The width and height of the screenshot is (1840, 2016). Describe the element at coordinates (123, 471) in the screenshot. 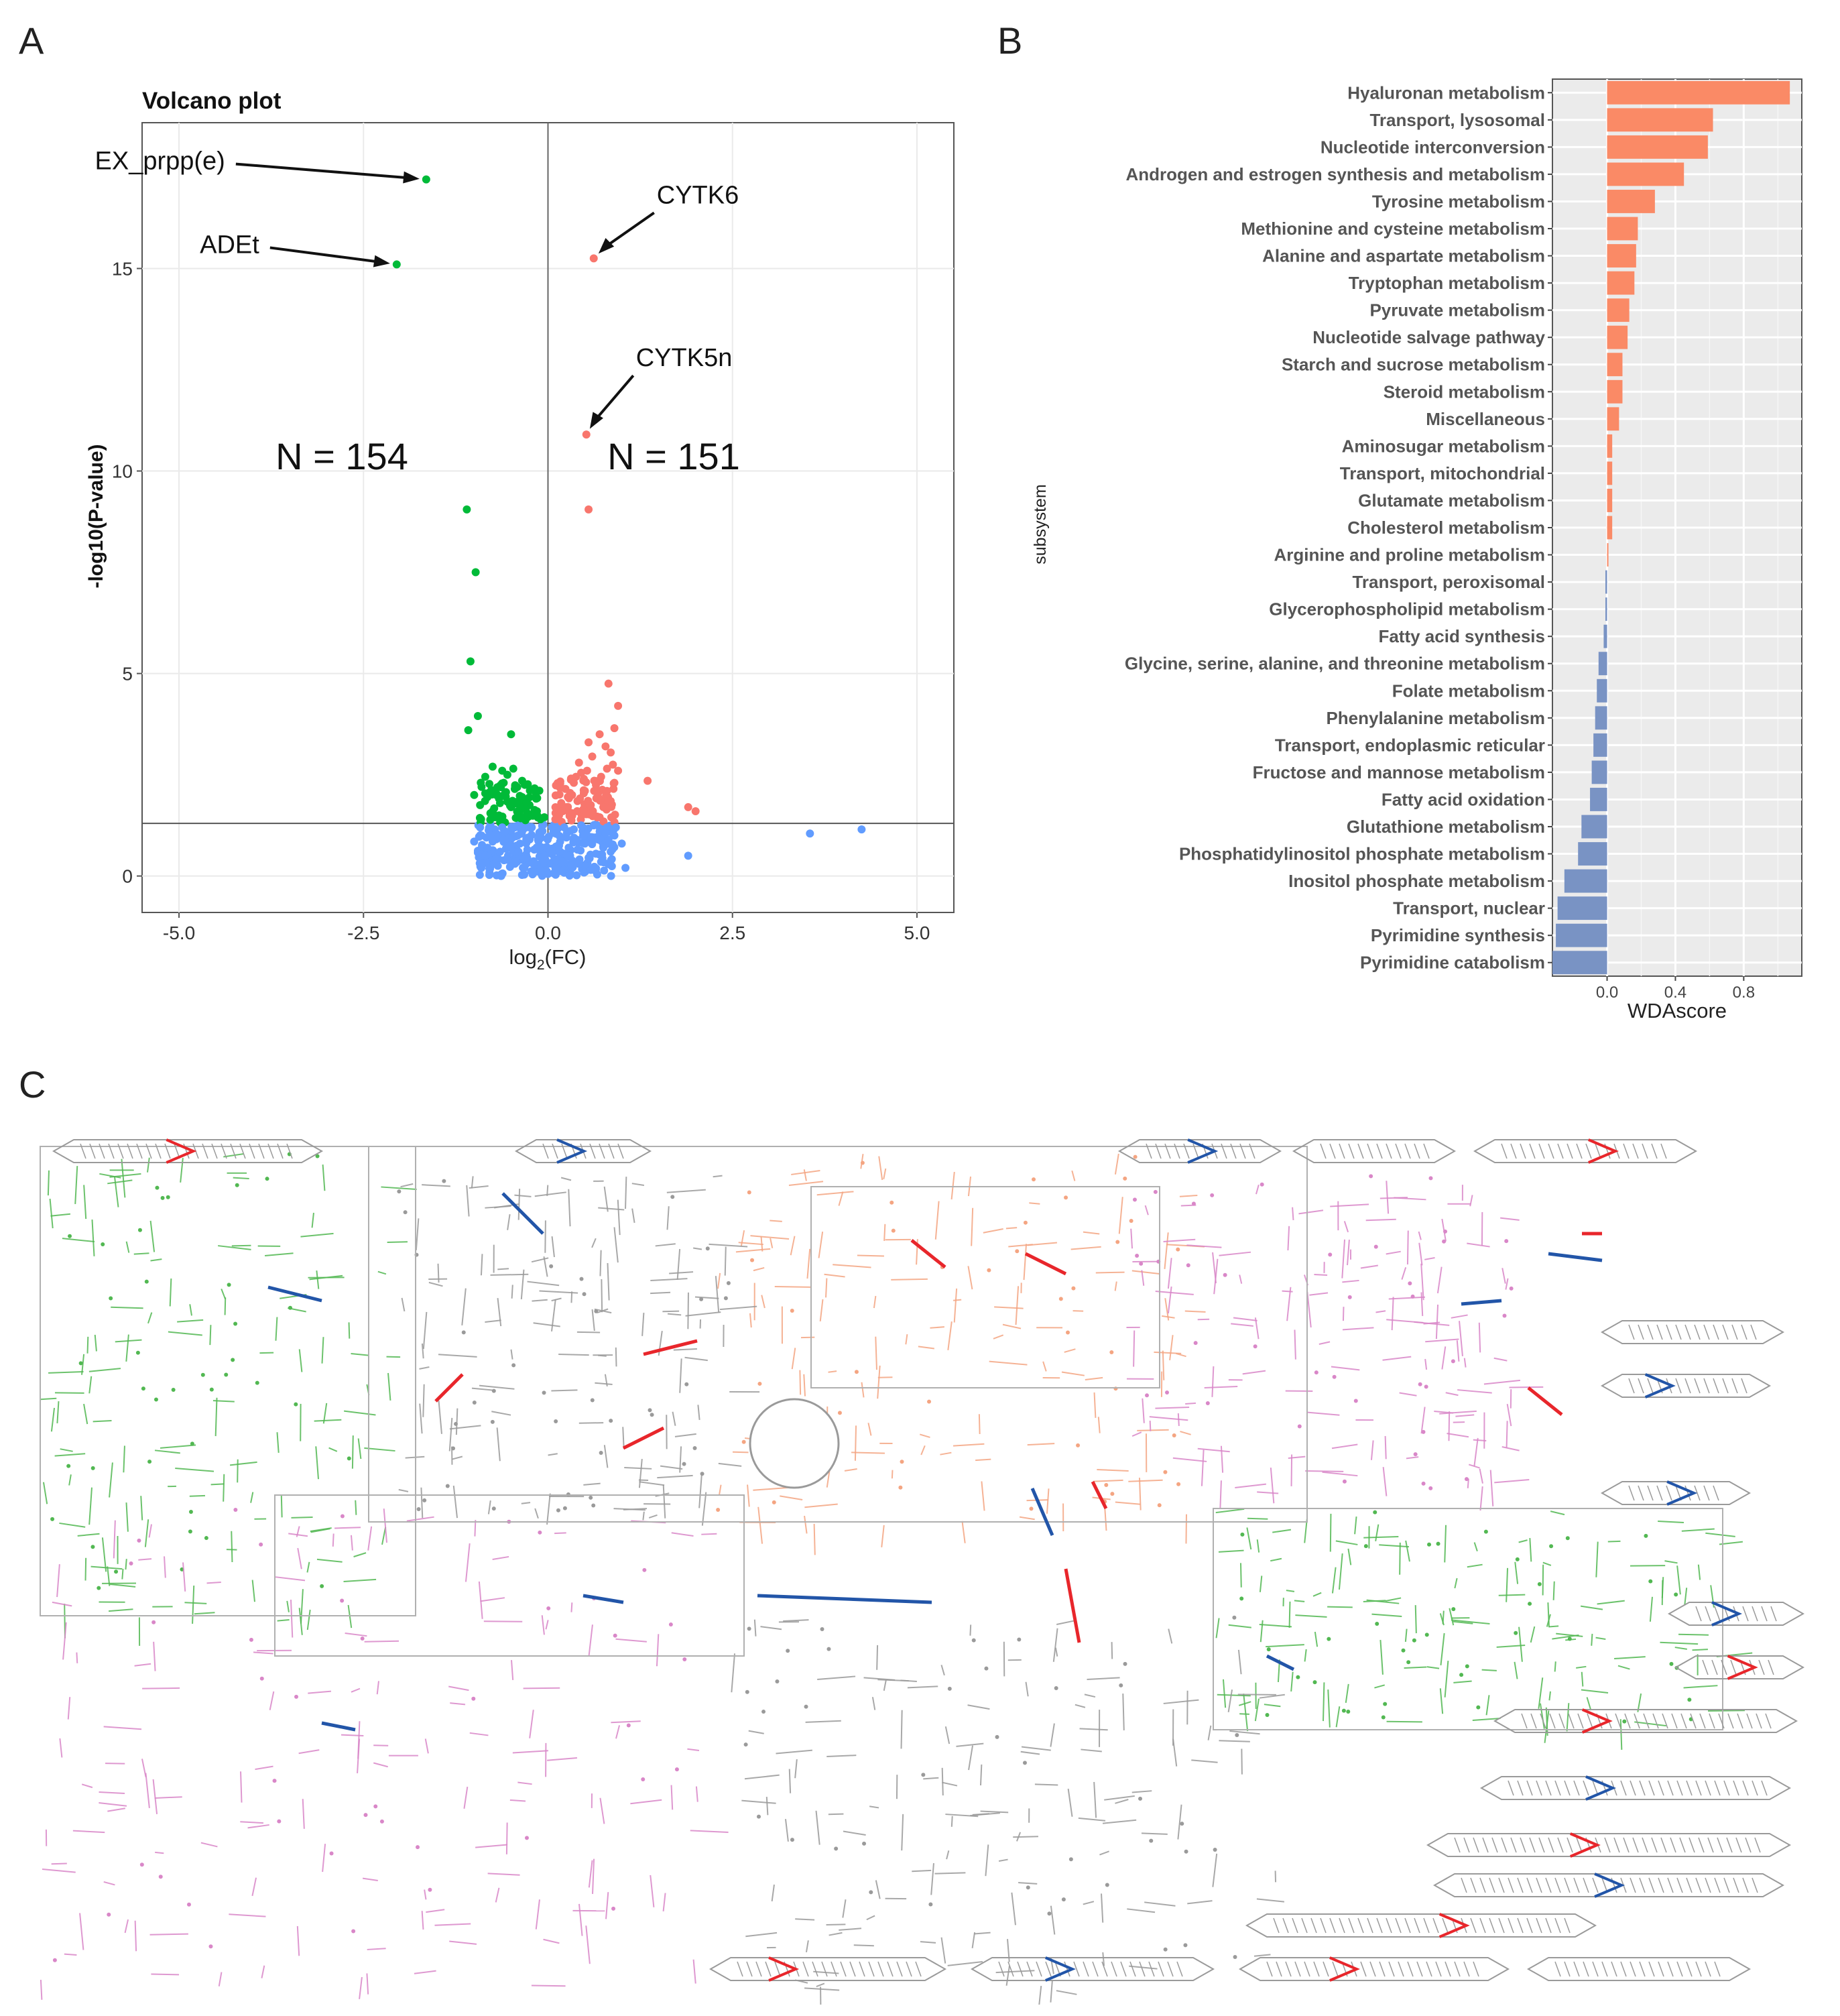

I see `volcano-y-tick-label: 10` at that location.